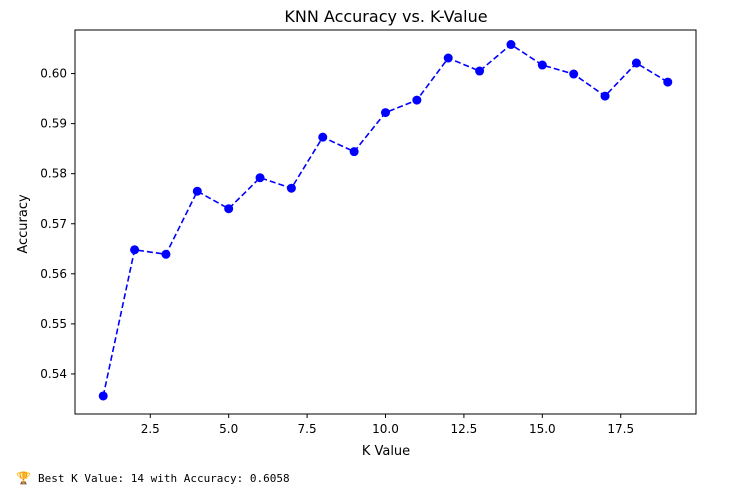  Describe the element at coordinates (53, 224) in the screenshot. I see `y-tick-label: 0.57` at that location.